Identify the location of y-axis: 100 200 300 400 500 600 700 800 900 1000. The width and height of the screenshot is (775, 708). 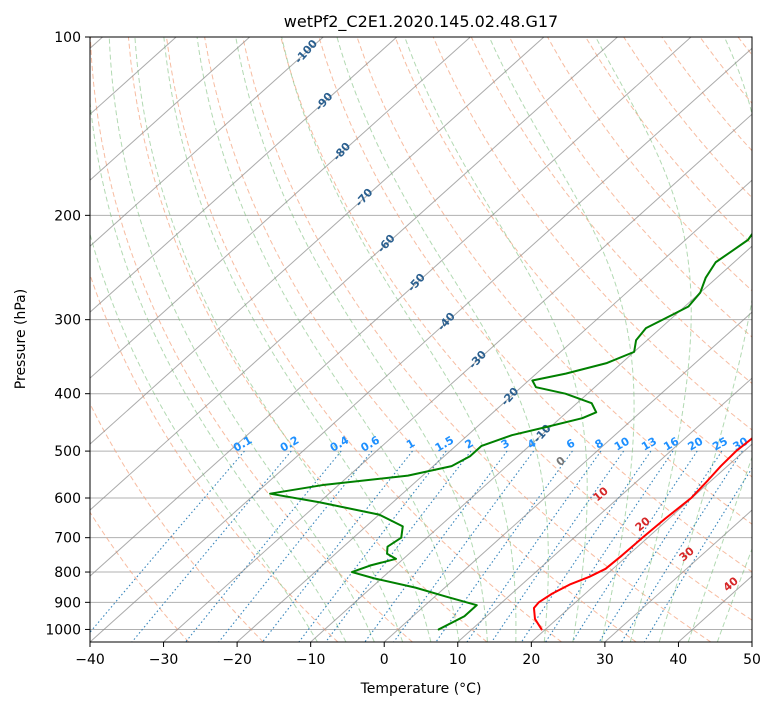
(67, 334).